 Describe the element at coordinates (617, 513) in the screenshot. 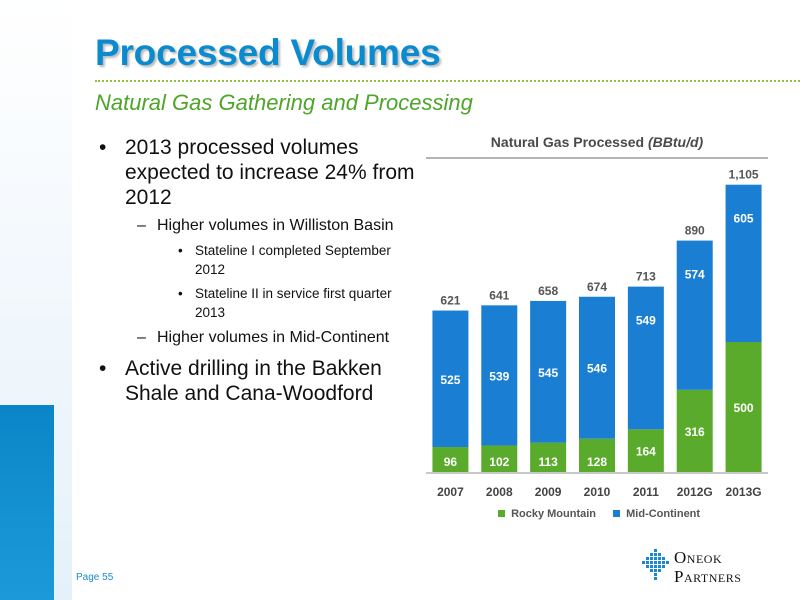

I see `legend-swatch-mid-continent` at that location.